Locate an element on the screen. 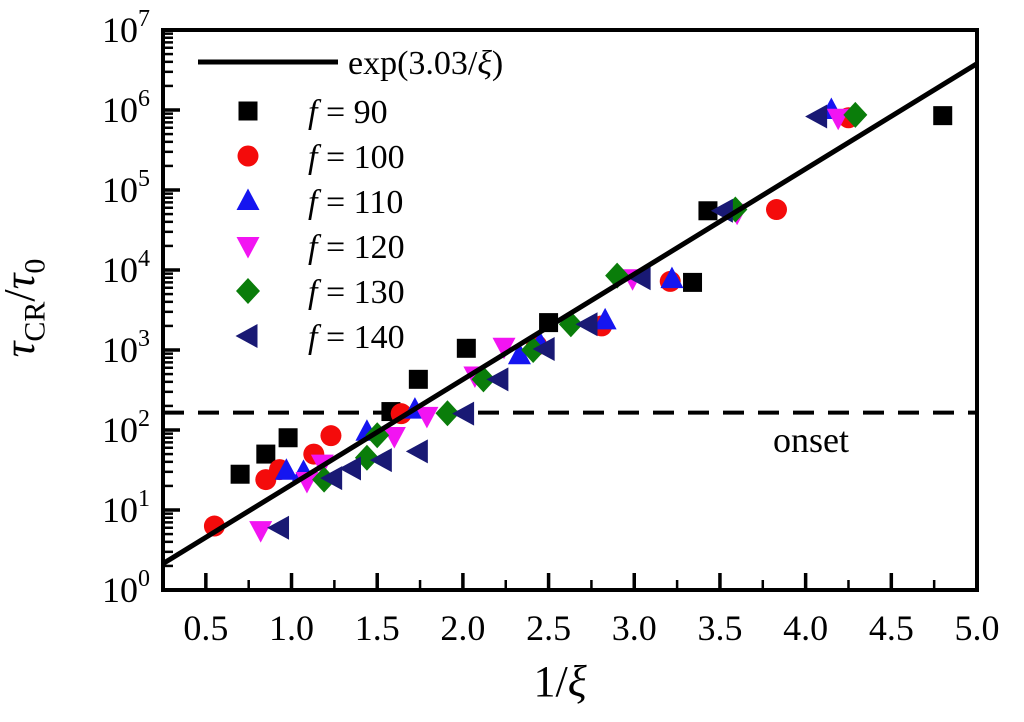 The height and width of the screenshot is (722, 1024). y-axis-title-part: CR is located at coordinates (35, 322).